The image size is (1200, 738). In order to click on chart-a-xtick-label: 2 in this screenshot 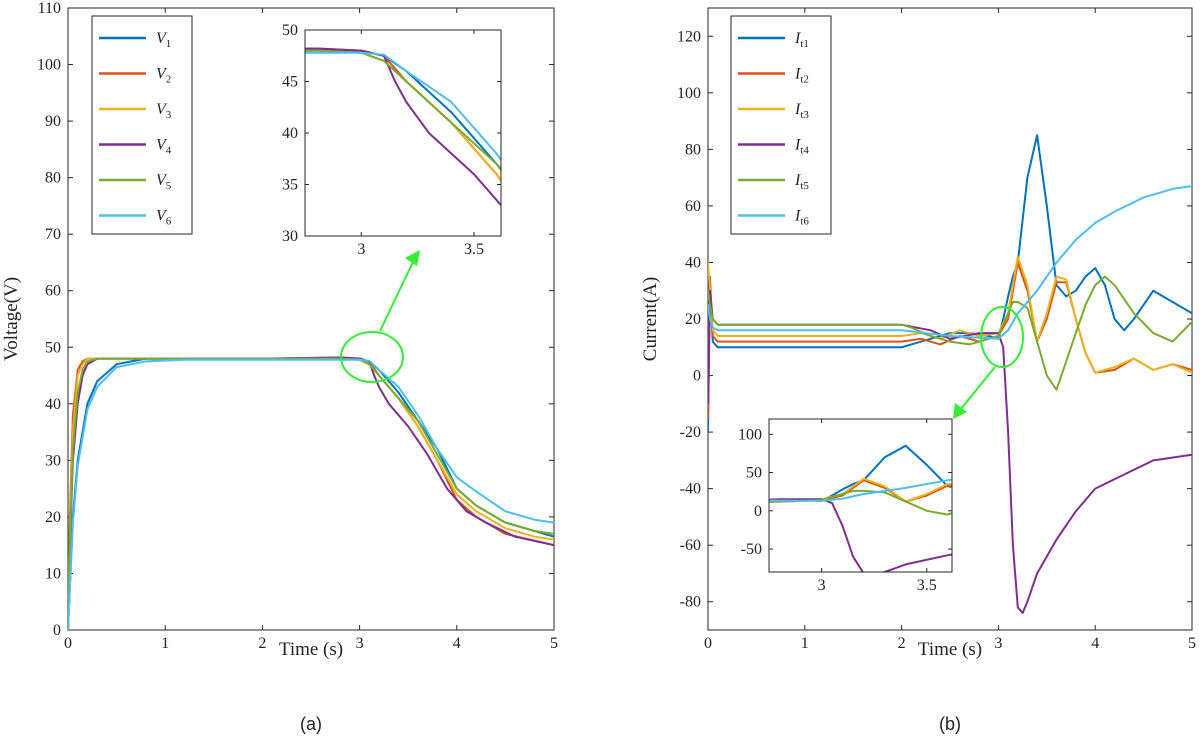, I will do `click(262, 643)`.